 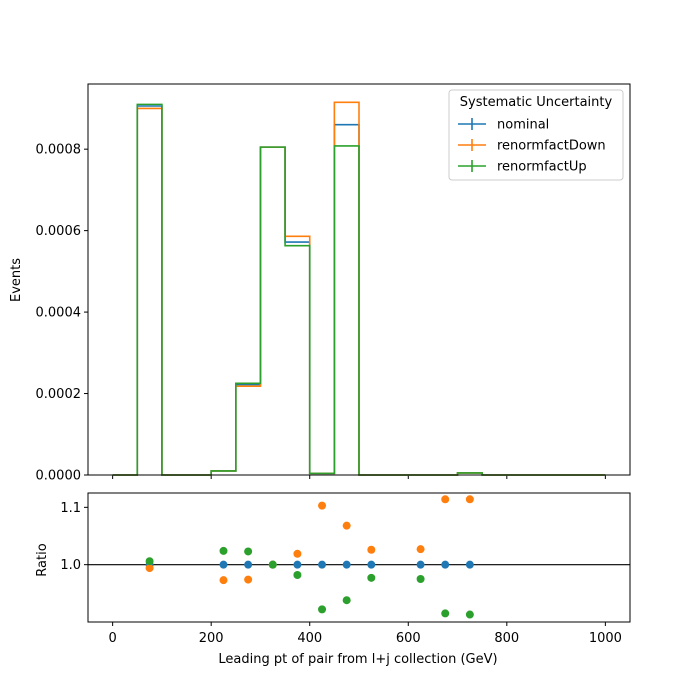 I want to click on legend-entry-renormfactDown: renormfactDown, so click(x=532, y=146).